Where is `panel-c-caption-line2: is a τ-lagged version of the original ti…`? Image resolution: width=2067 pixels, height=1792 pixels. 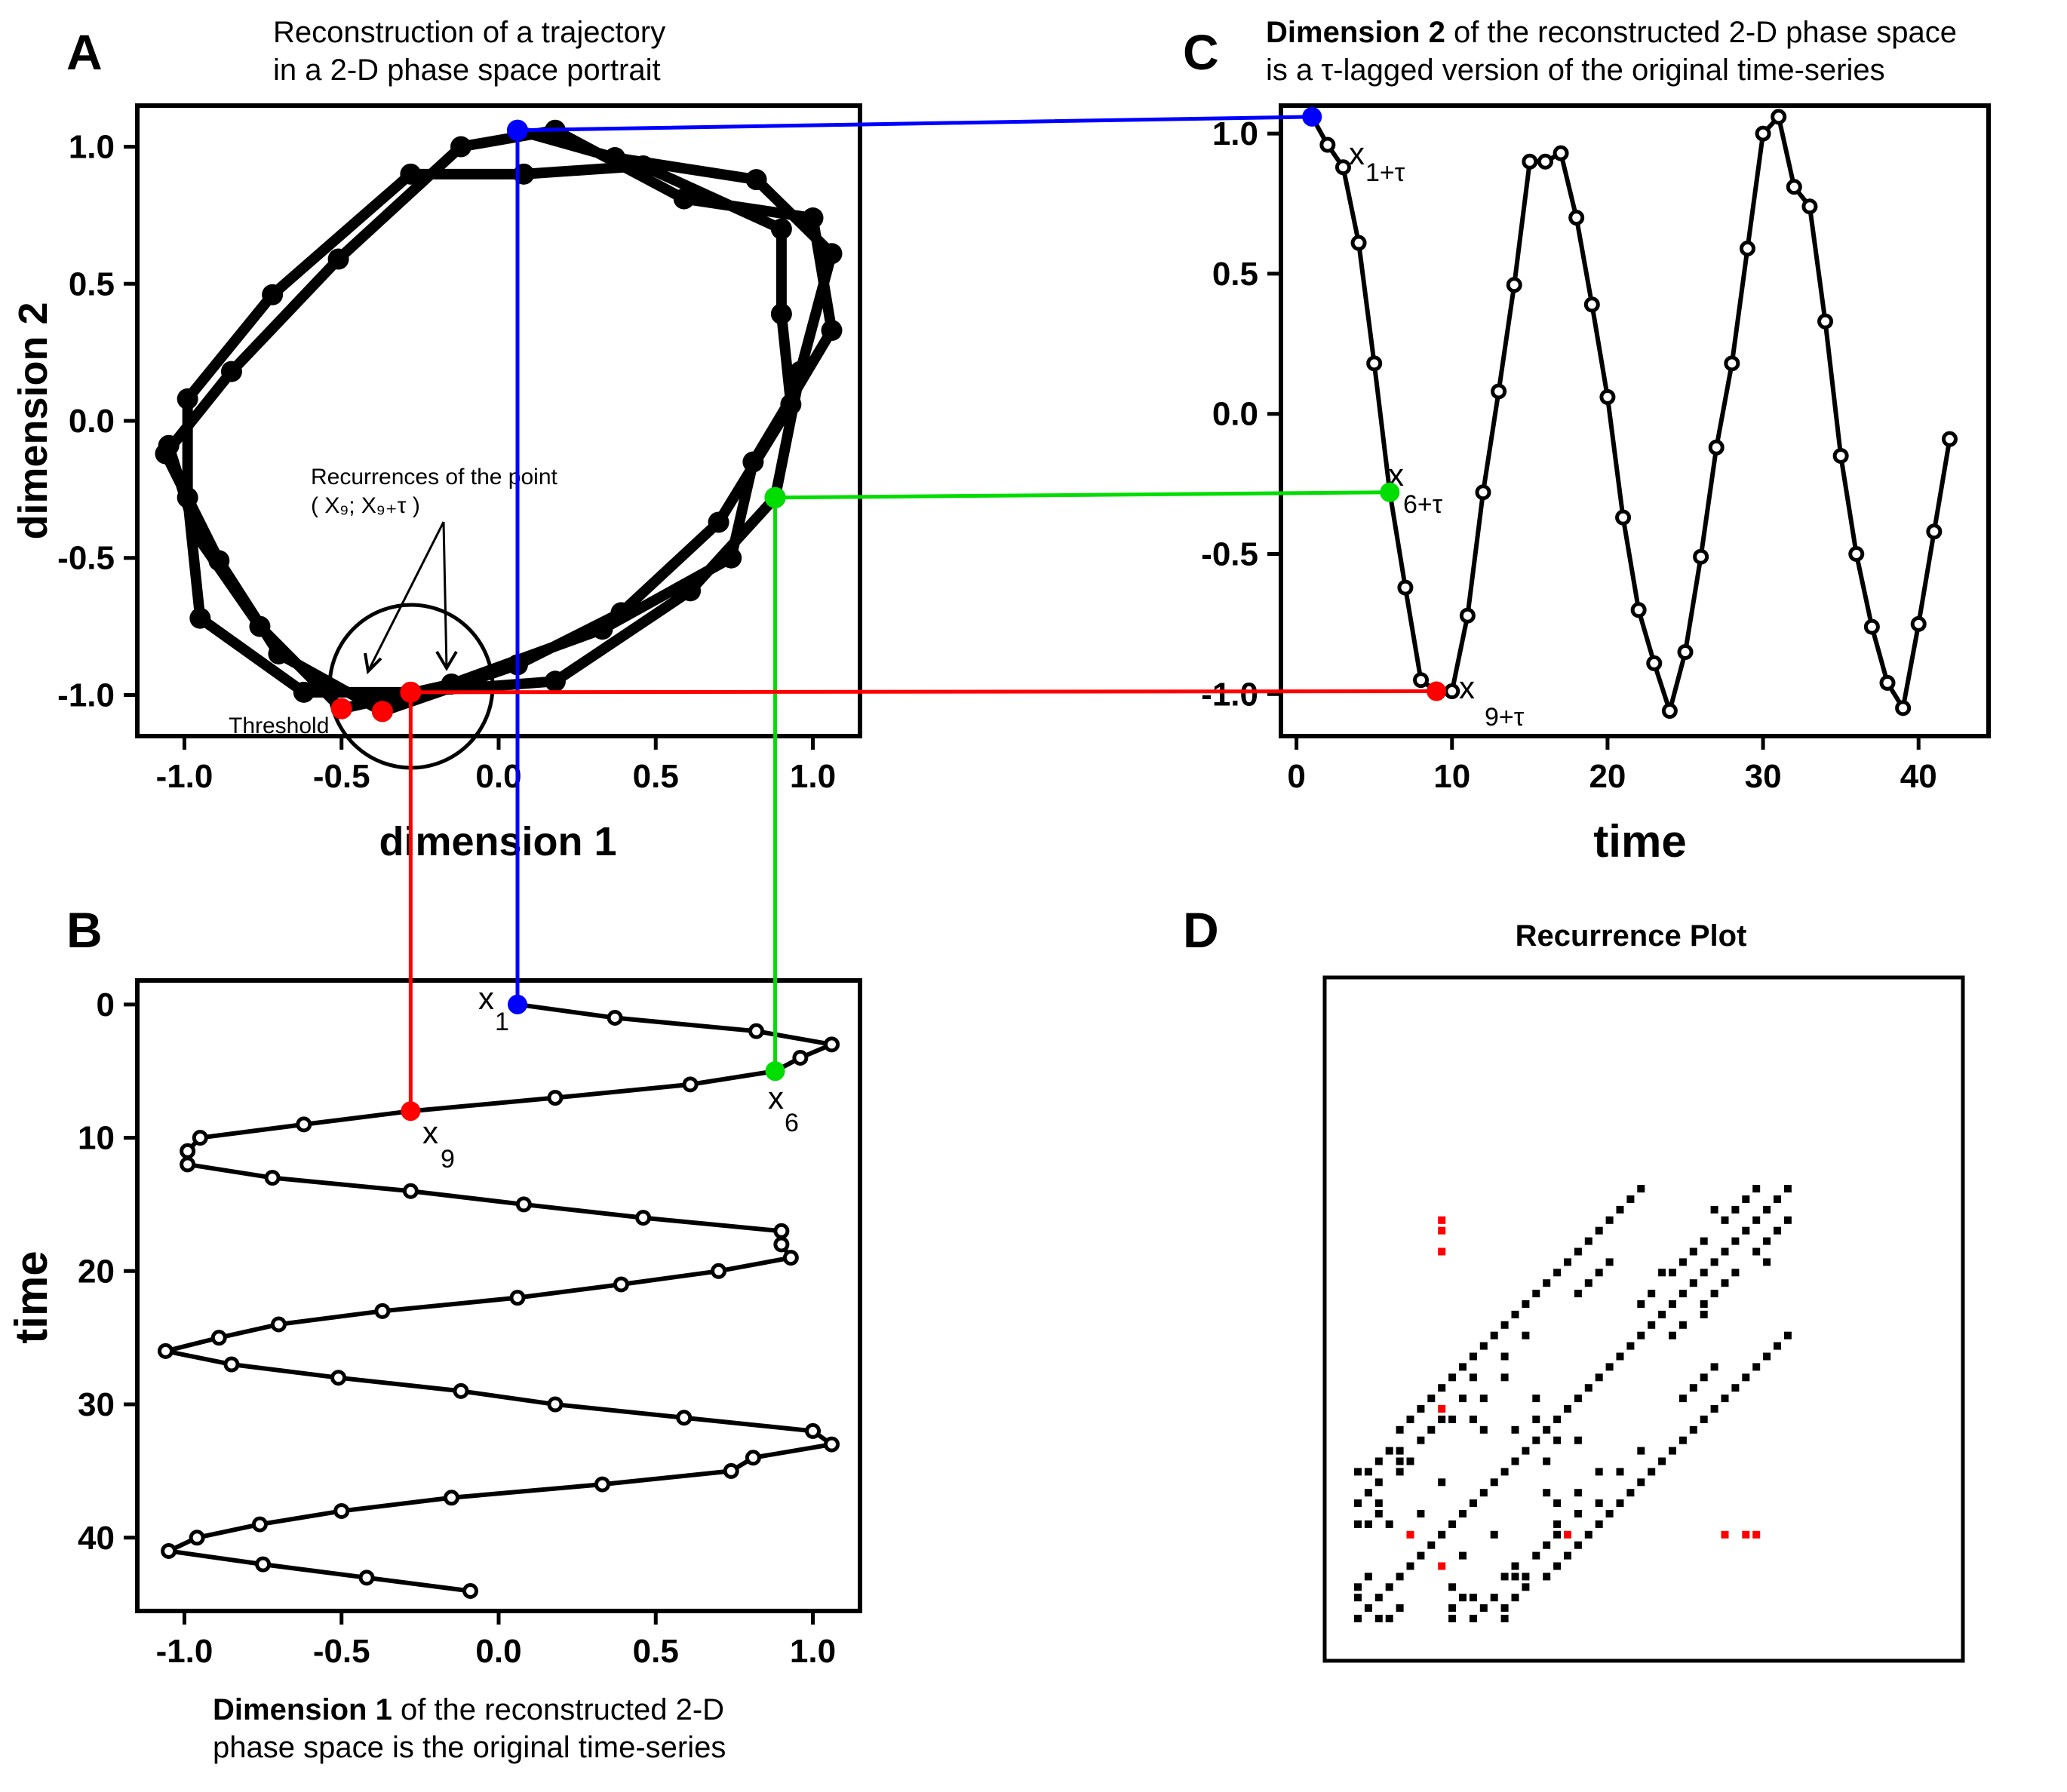
panel-c-caption-line2: is a τ-lagged version of the original ti… is located at coordinates (1575, 70).